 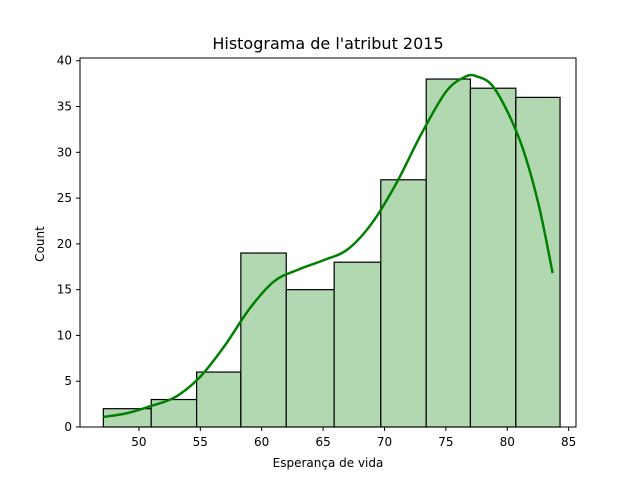 What do you see at coordinates (64, 198) in the screenshot?
I see `y-tick-label: 25` at bounding box center [64, 198].